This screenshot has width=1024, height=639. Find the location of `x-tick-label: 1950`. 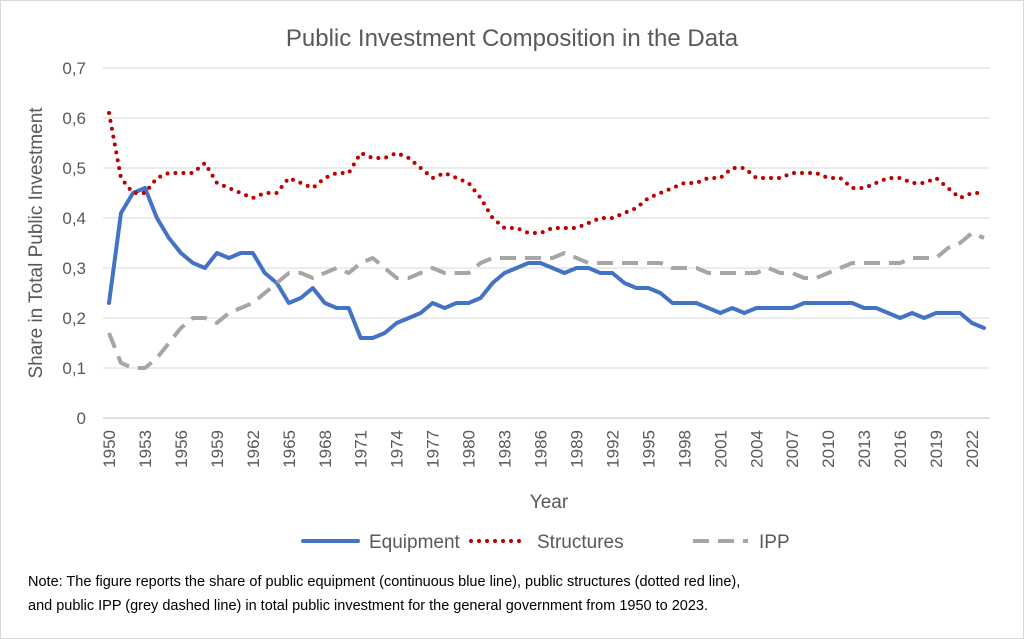

x-tick-label: 1950 is located at coordinates (109, 449).